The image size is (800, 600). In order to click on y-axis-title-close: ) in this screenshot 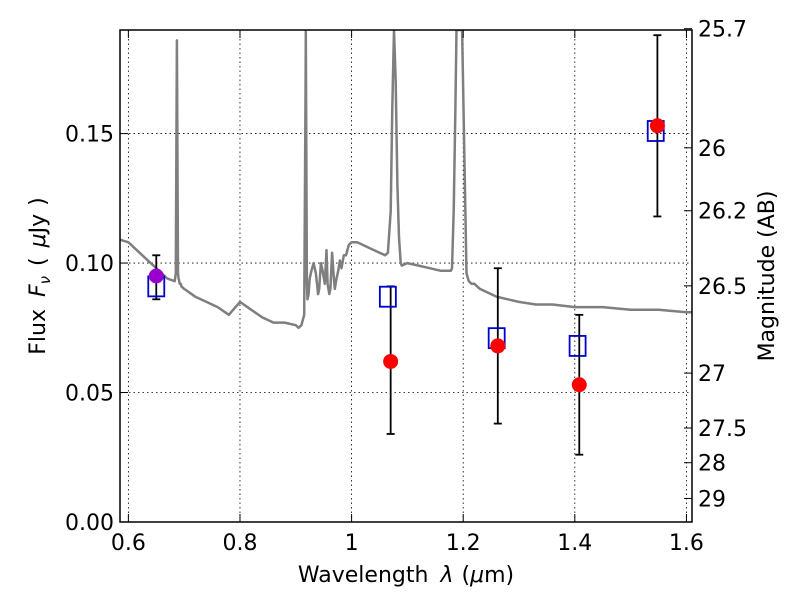, I will do `click(38, 201)`.